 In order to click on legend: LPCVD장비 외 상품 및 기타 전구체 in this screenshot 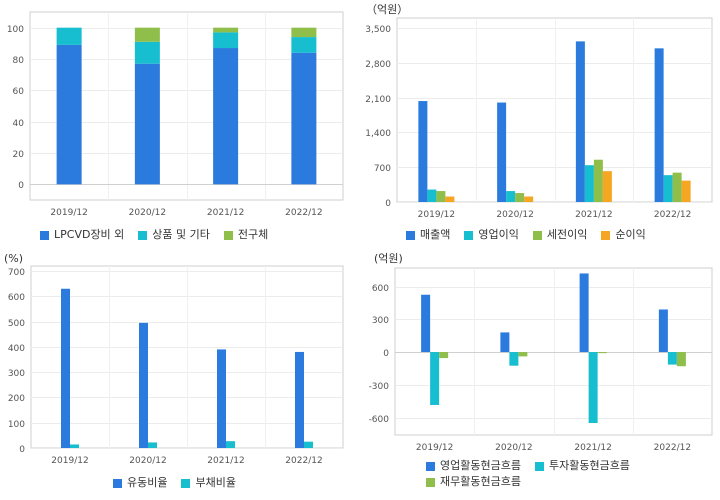, I will do `click(195, 235)`.